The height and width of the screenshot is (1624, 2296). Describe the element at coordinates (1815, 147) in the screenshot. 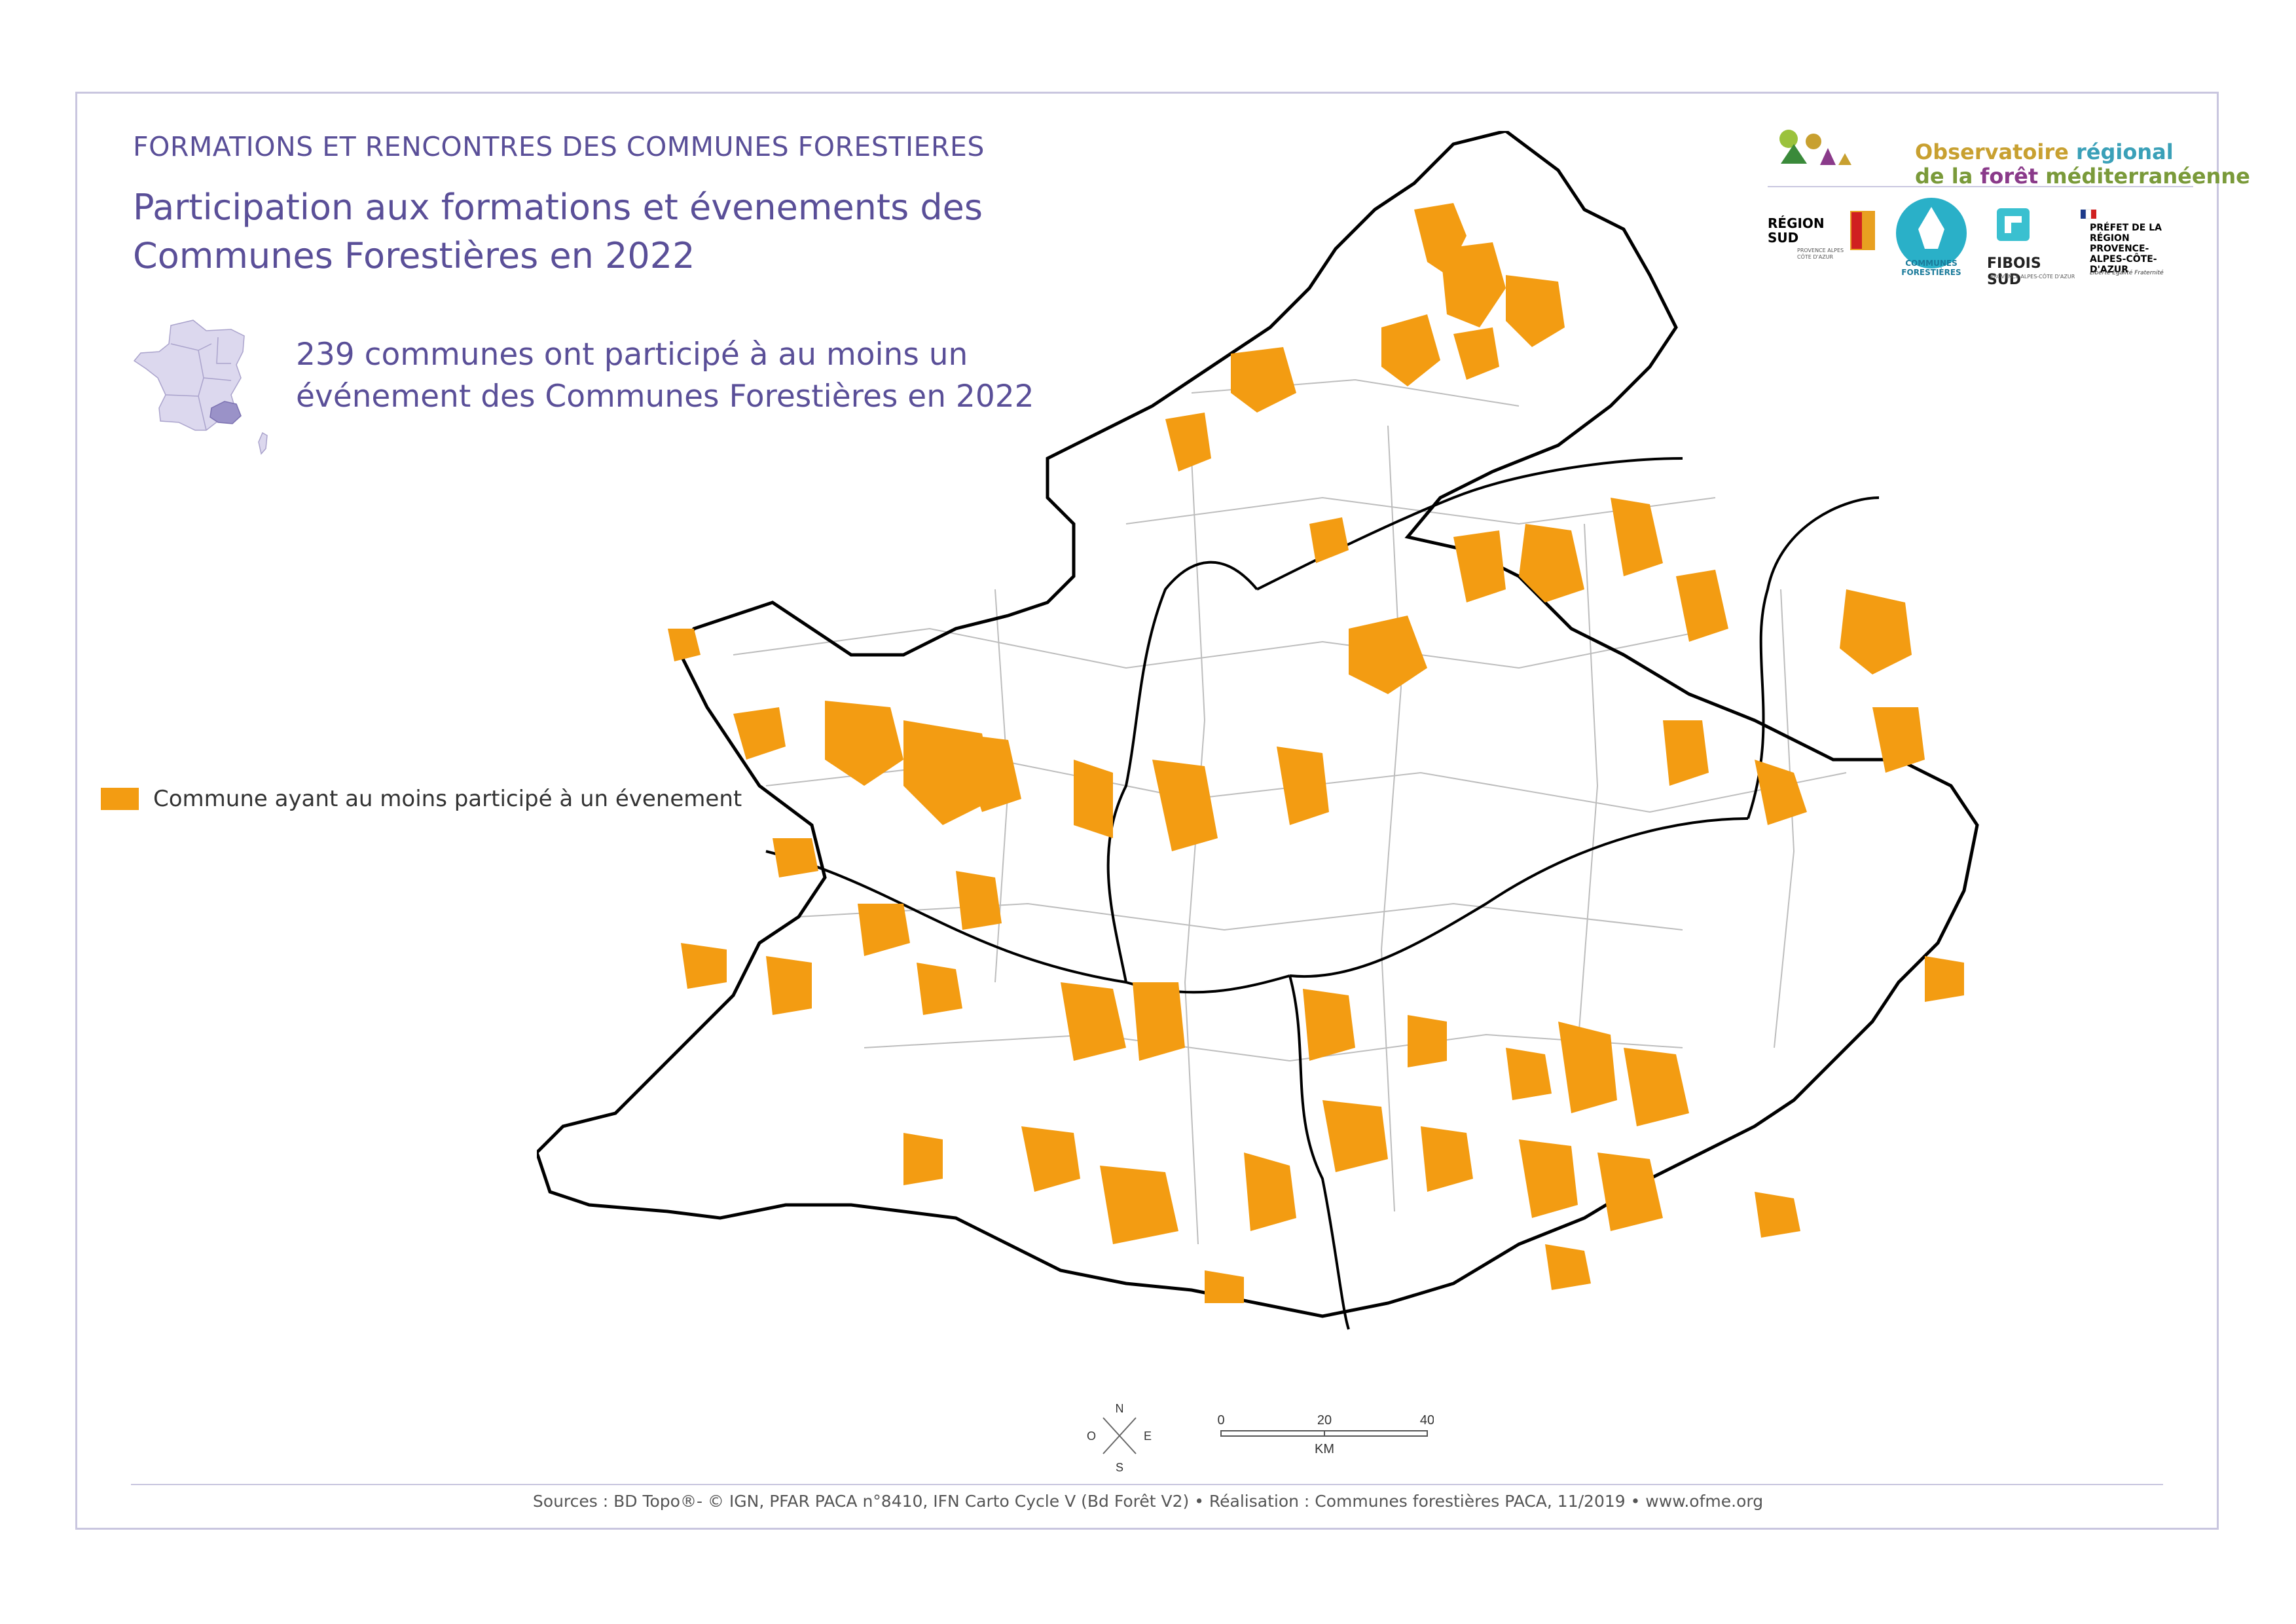

I see `observatoire-logo-icon` at that location.